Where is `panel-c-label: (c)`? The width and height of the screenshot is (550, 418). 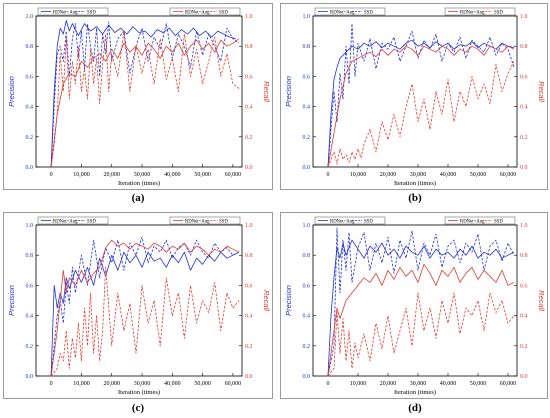 panel-c-label: (c) is located at coordinates (138, 408).